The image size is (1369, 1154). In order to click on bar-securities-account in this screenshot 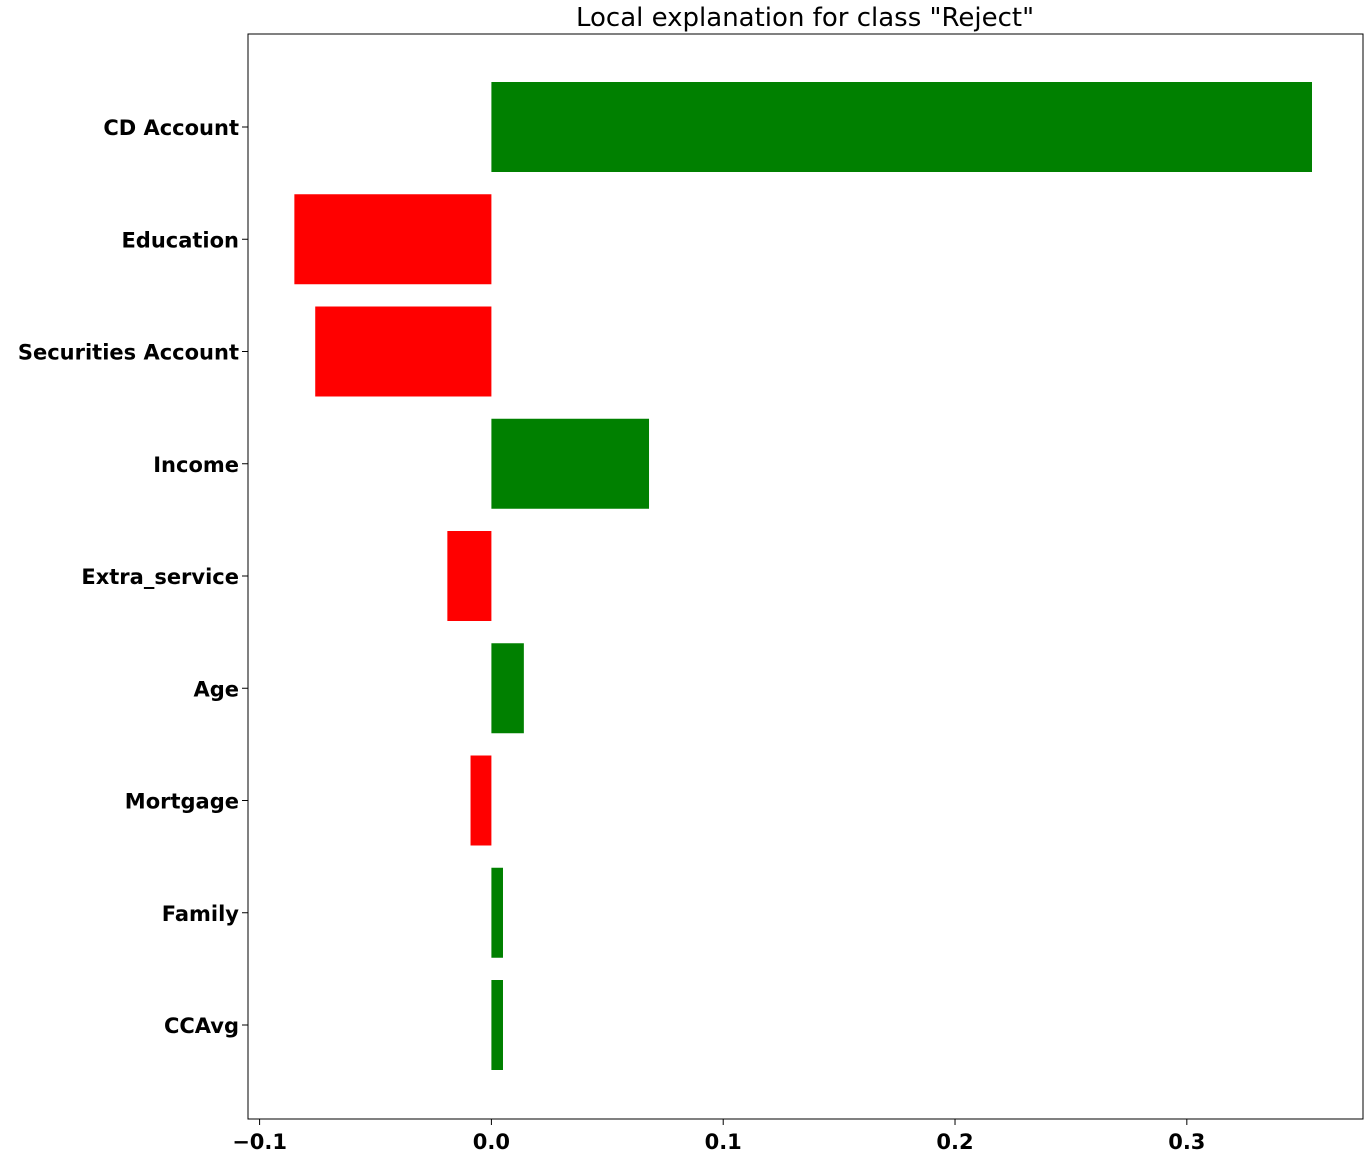, I will do `click(403, 351)`.